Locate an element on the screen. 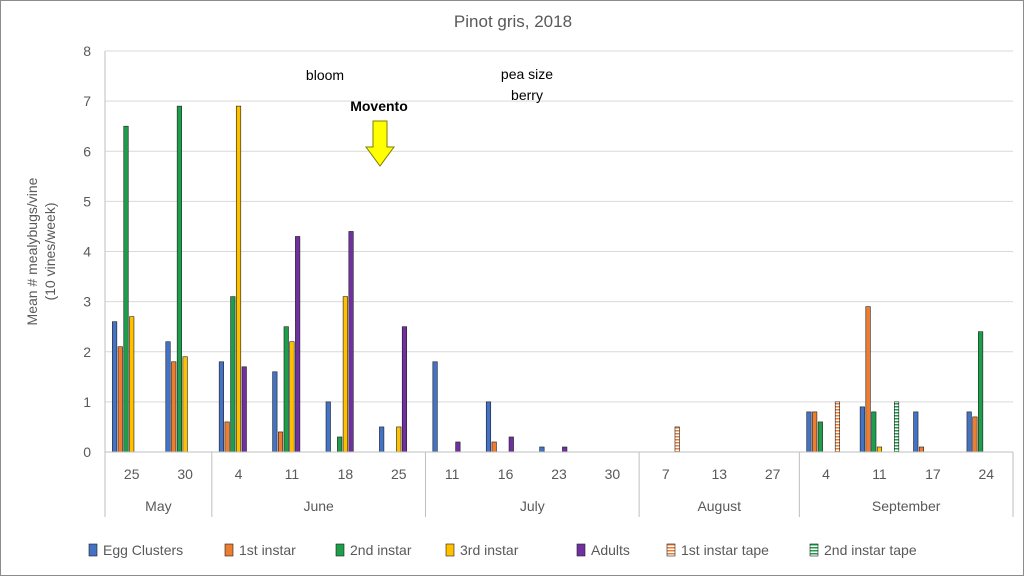  y-tick-label: 0 is located at coordinates (87, 452).